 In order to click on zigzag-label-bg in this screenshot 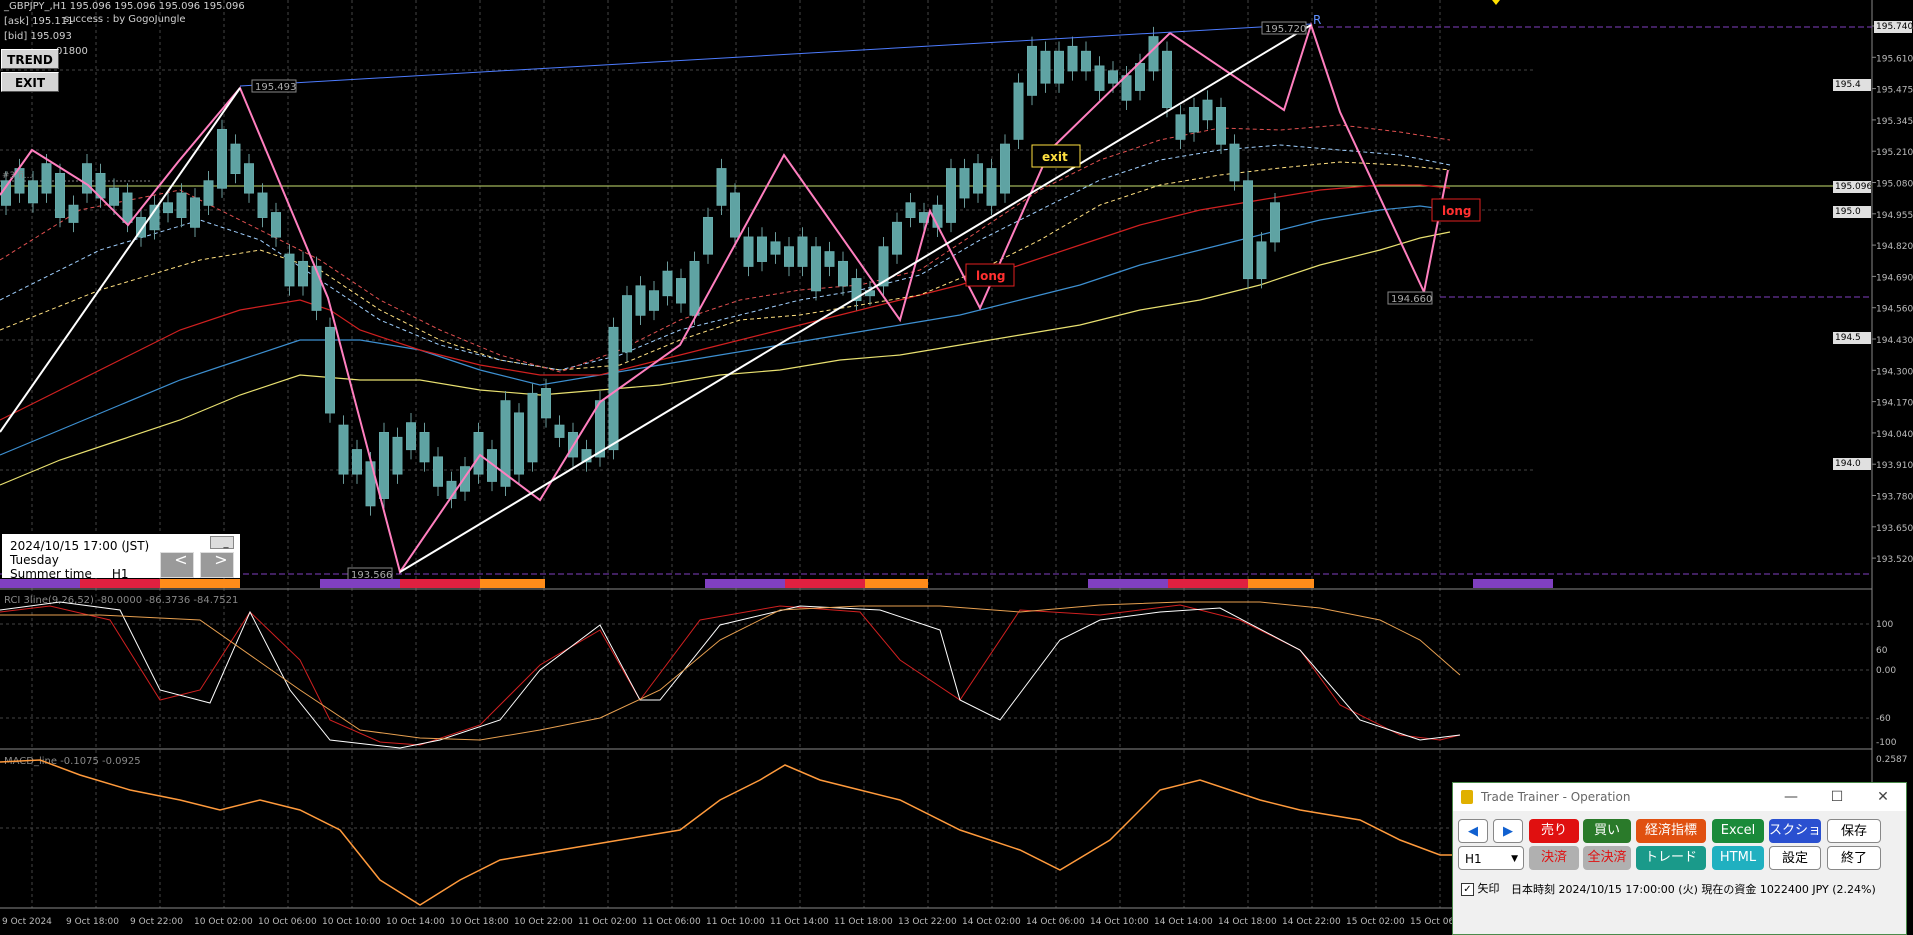, I will do `click(1410, 298)`.